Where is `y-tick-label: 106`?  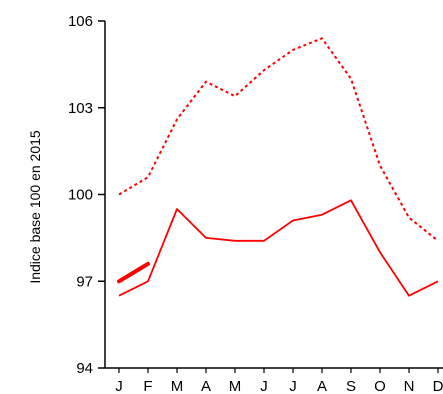 y-tick-label: 106 is located at coordinates (80, 21).